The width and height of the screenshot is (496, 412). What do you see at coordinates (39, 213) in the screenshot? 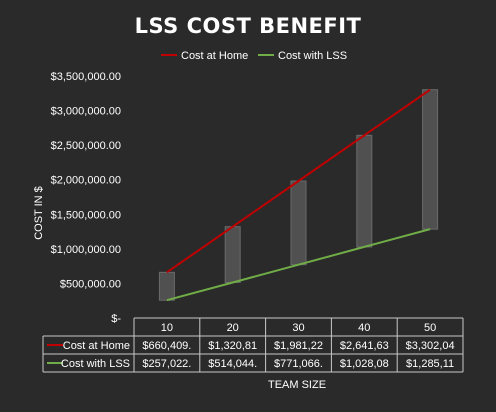
I see `y-axis-label: COST IN $` at bounding box center [39, 213].